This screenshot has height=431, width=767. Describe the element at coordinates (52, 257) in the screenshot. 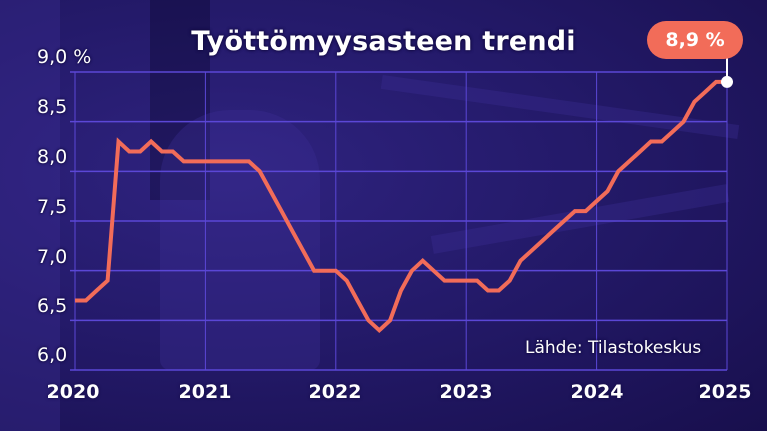

I see `y-tick-label: 7,0` at that location.